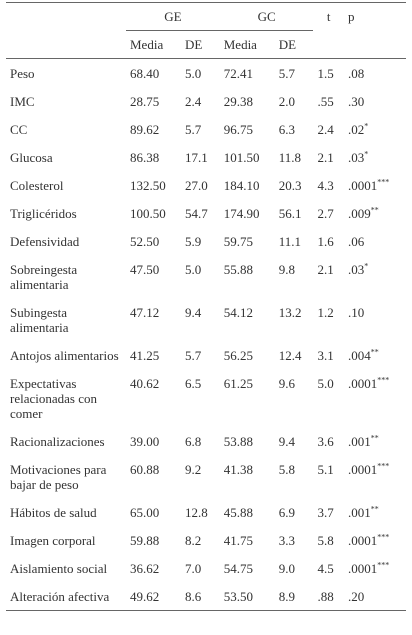 The width and height of the screenshot is (412, 635). I want to click on value-cell: 4.5, so click(325, 568).